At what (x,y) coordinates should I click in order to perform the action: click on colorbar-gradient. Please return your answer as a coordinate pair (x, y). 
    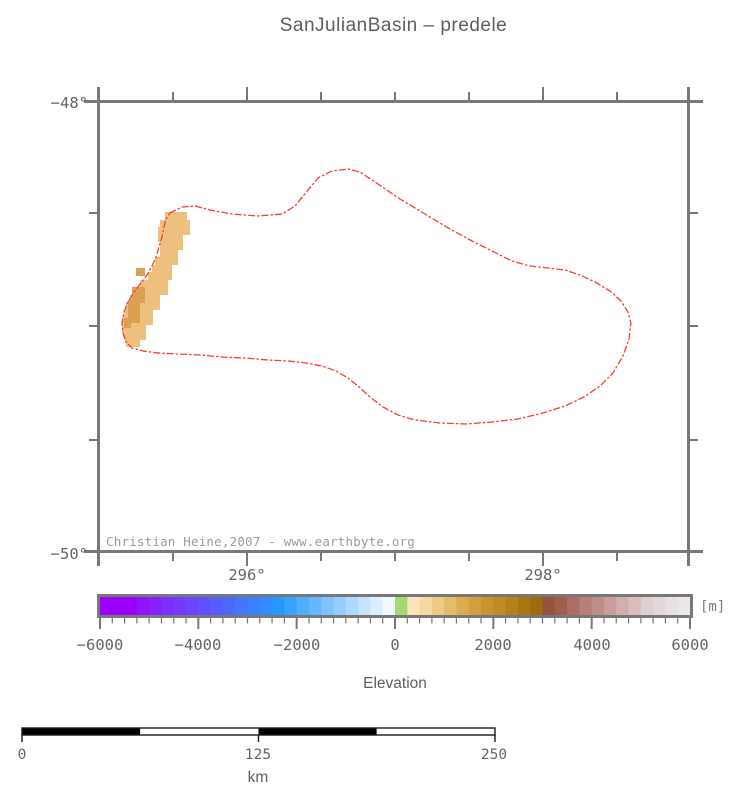
    Looking at the image, I should click on (395, 606).